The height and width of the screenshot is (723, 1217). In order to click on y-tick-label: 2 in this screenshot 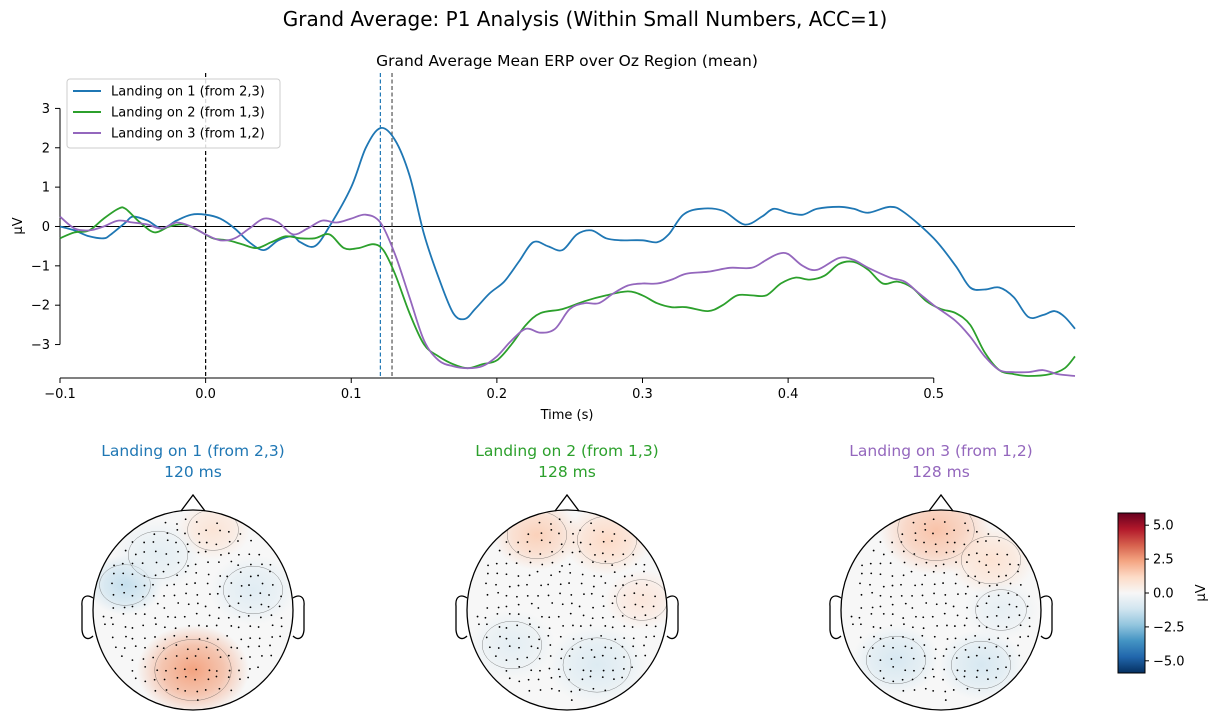, I will do `click(46, 148)`.